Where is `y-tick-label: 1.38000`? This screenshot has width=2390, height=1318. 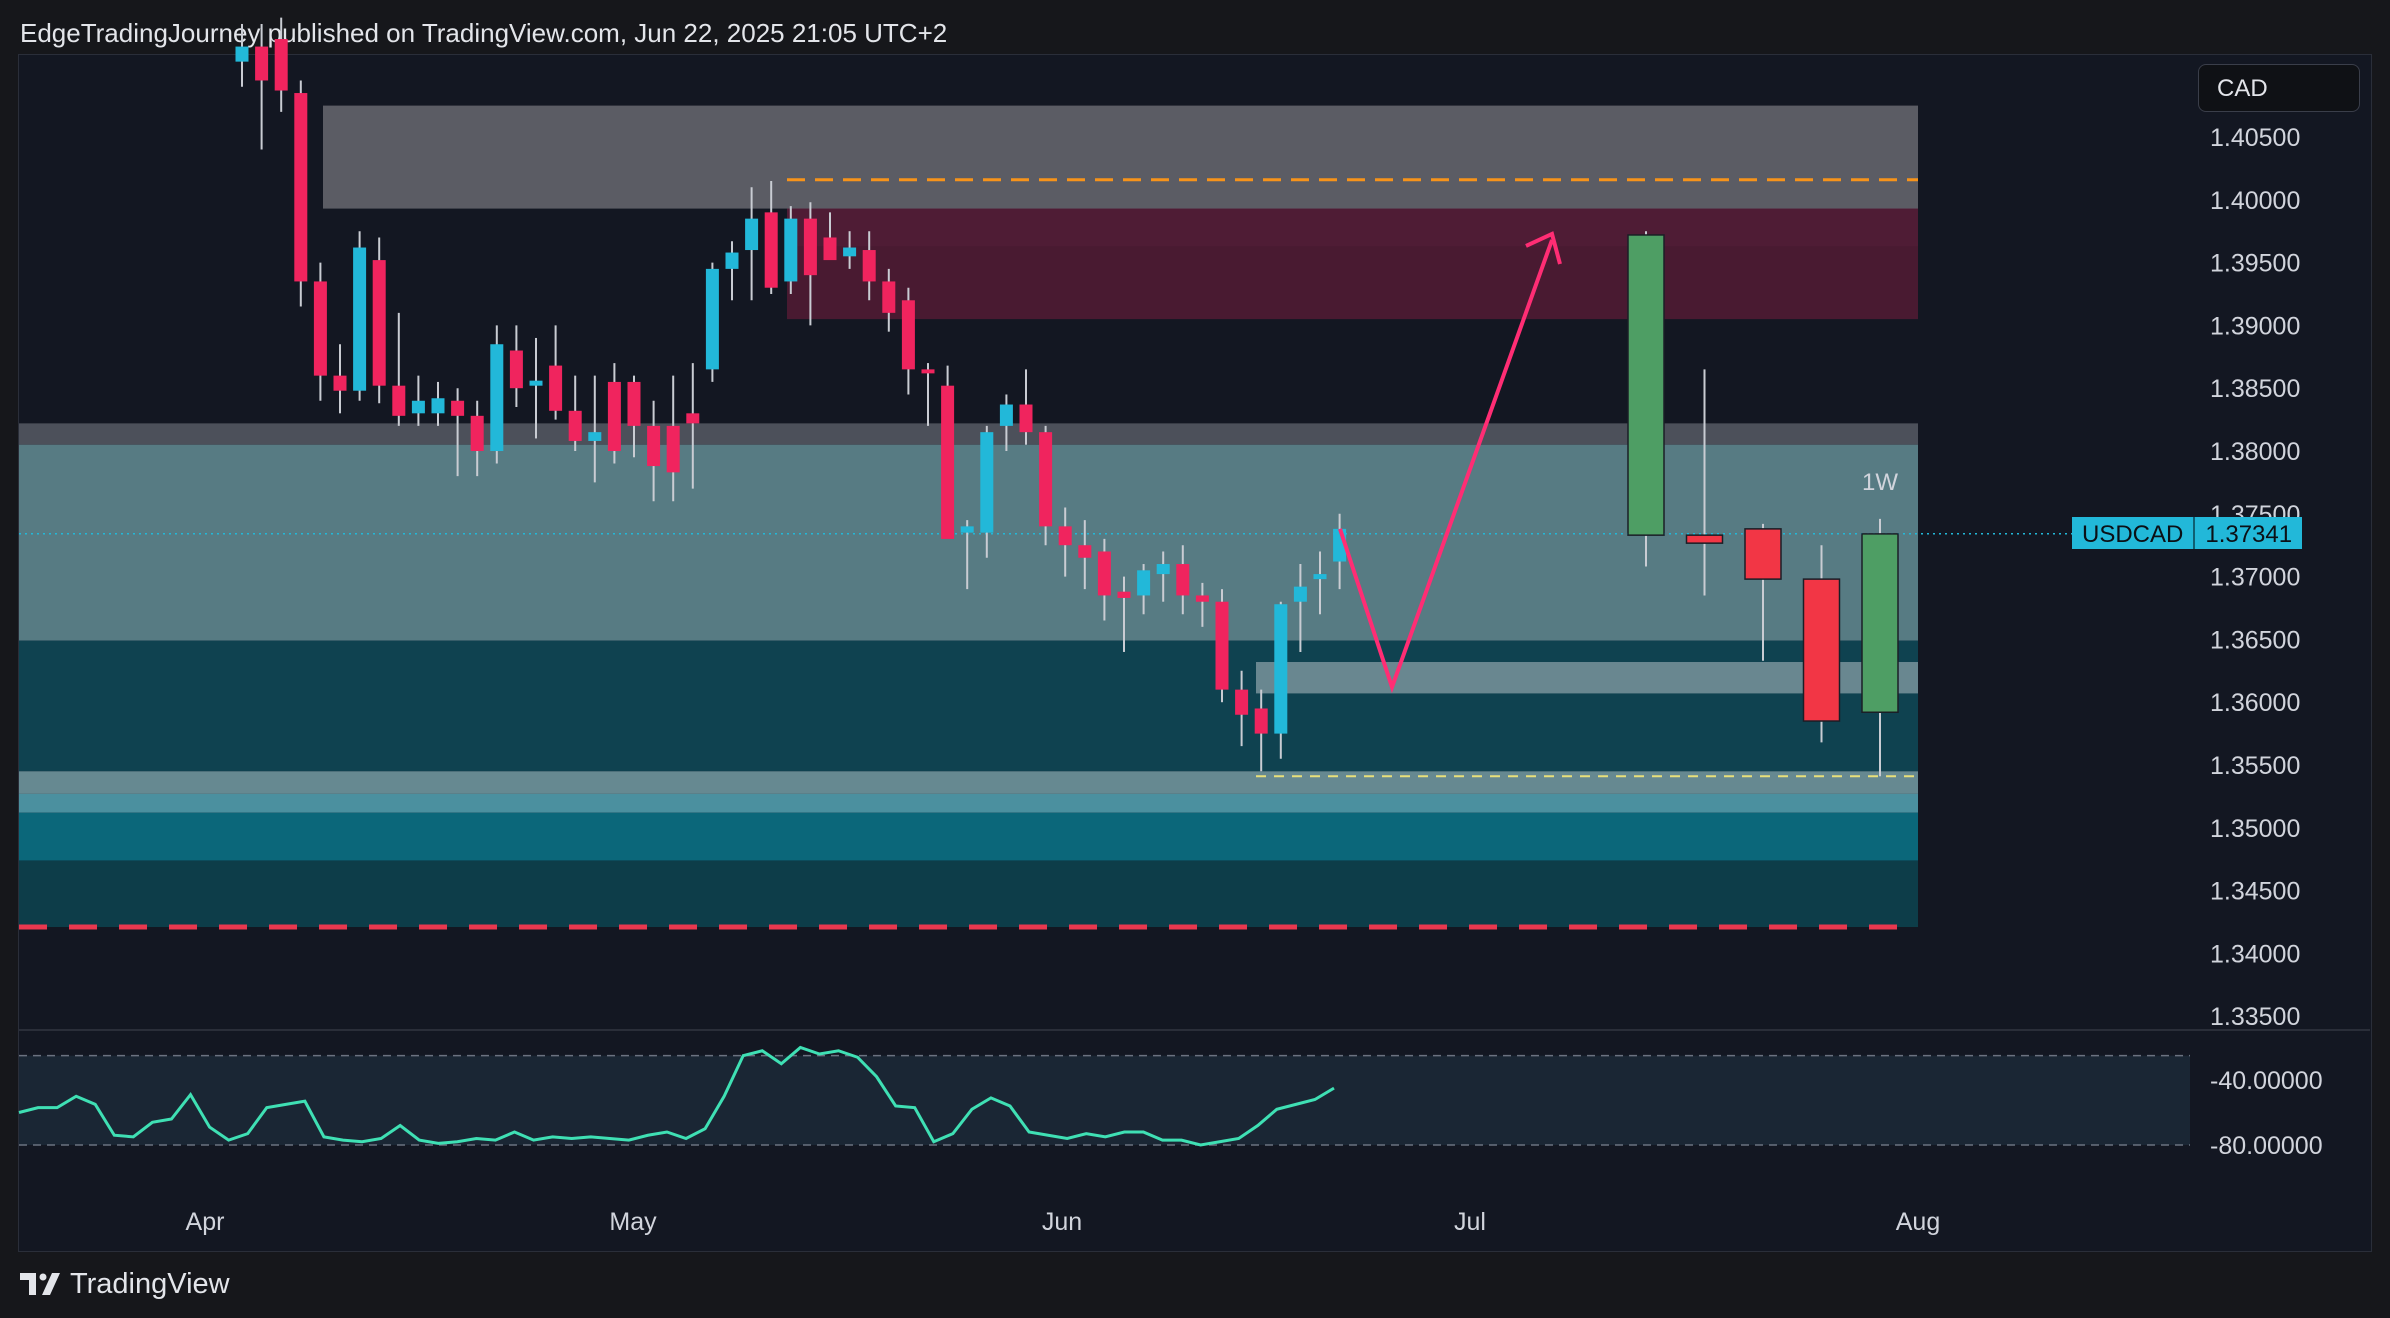 y-tick-label: 1.38000 is located at coordinates (2255, 452).